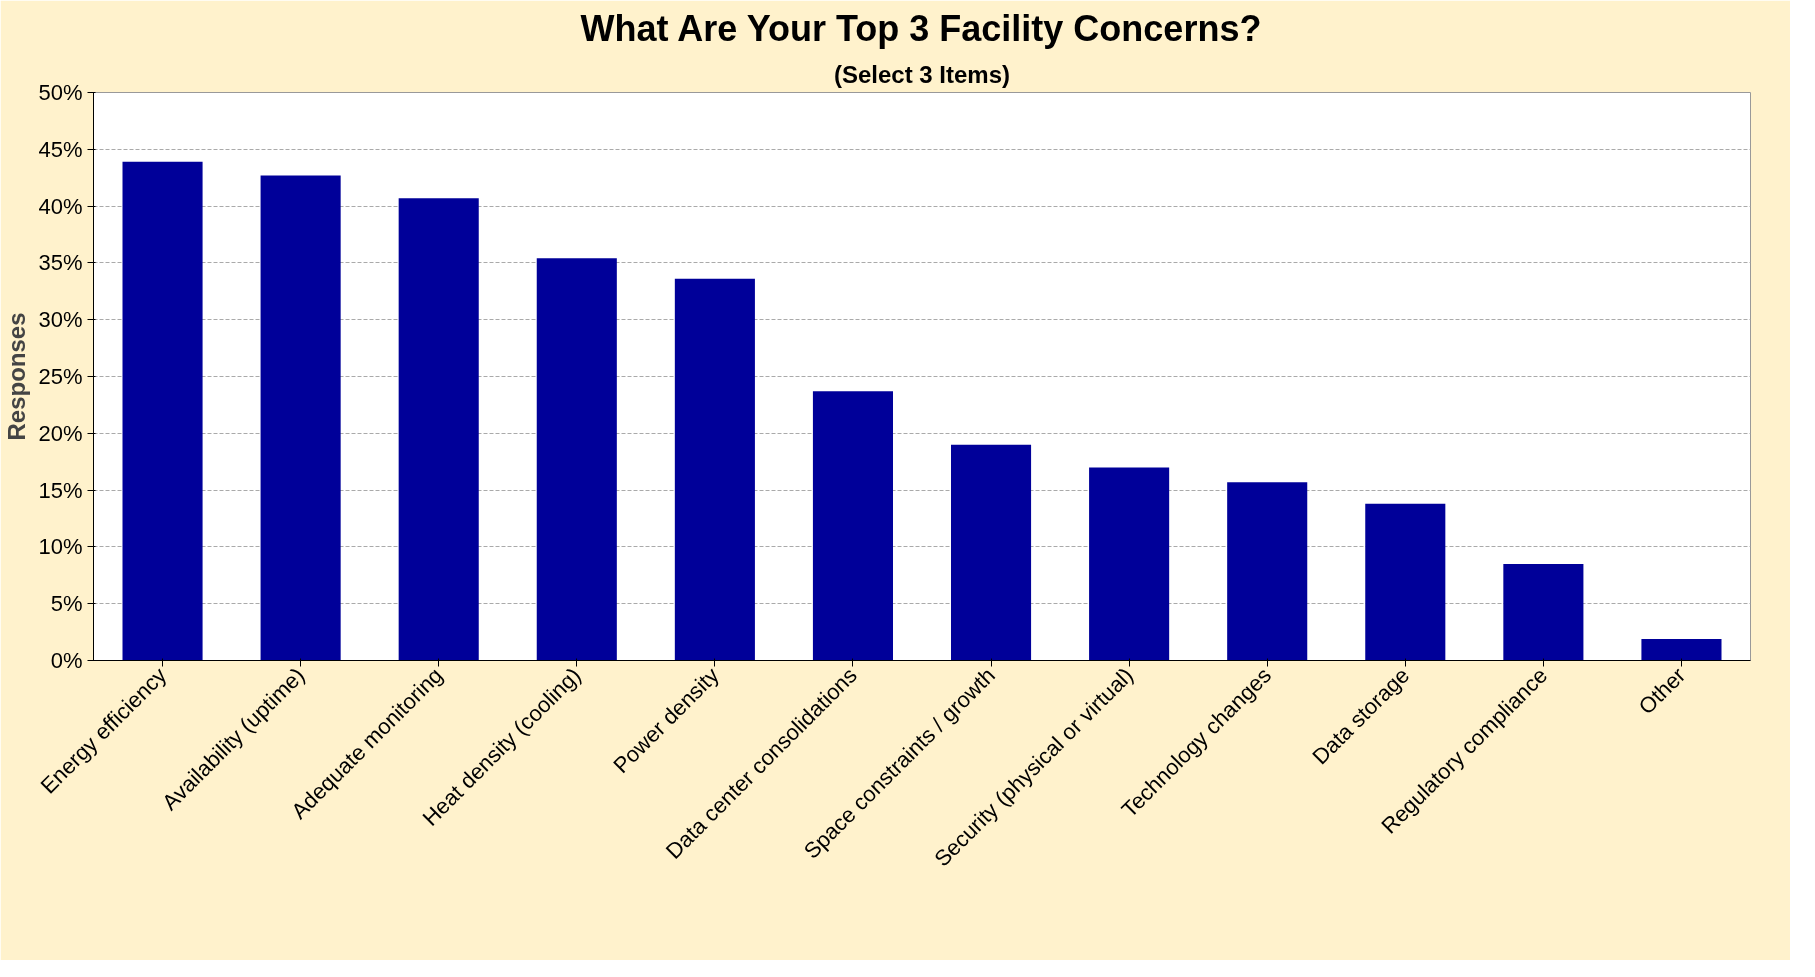  I want to click on y-tick-label: 40%, so click(60, 206).